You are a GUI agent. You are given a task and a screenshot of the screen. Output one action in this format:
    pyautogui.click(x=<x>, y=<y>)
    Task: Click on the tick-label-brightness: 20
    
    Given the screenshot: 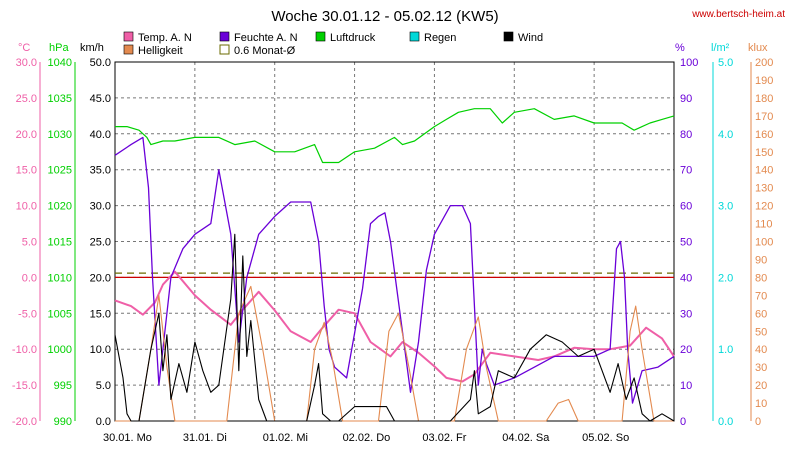 What is the action you would take?
    pyautogui.click(x=761, y=386)
    